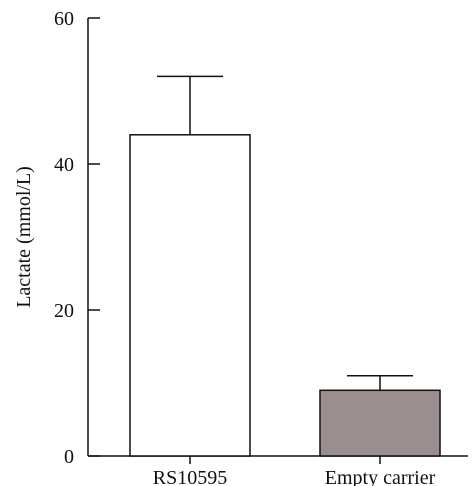  What do you see at coordinates (278, 470) in the screenshot?
I see `x-axis: RS10595 Empty carrier` at bounding box center [278, 470].